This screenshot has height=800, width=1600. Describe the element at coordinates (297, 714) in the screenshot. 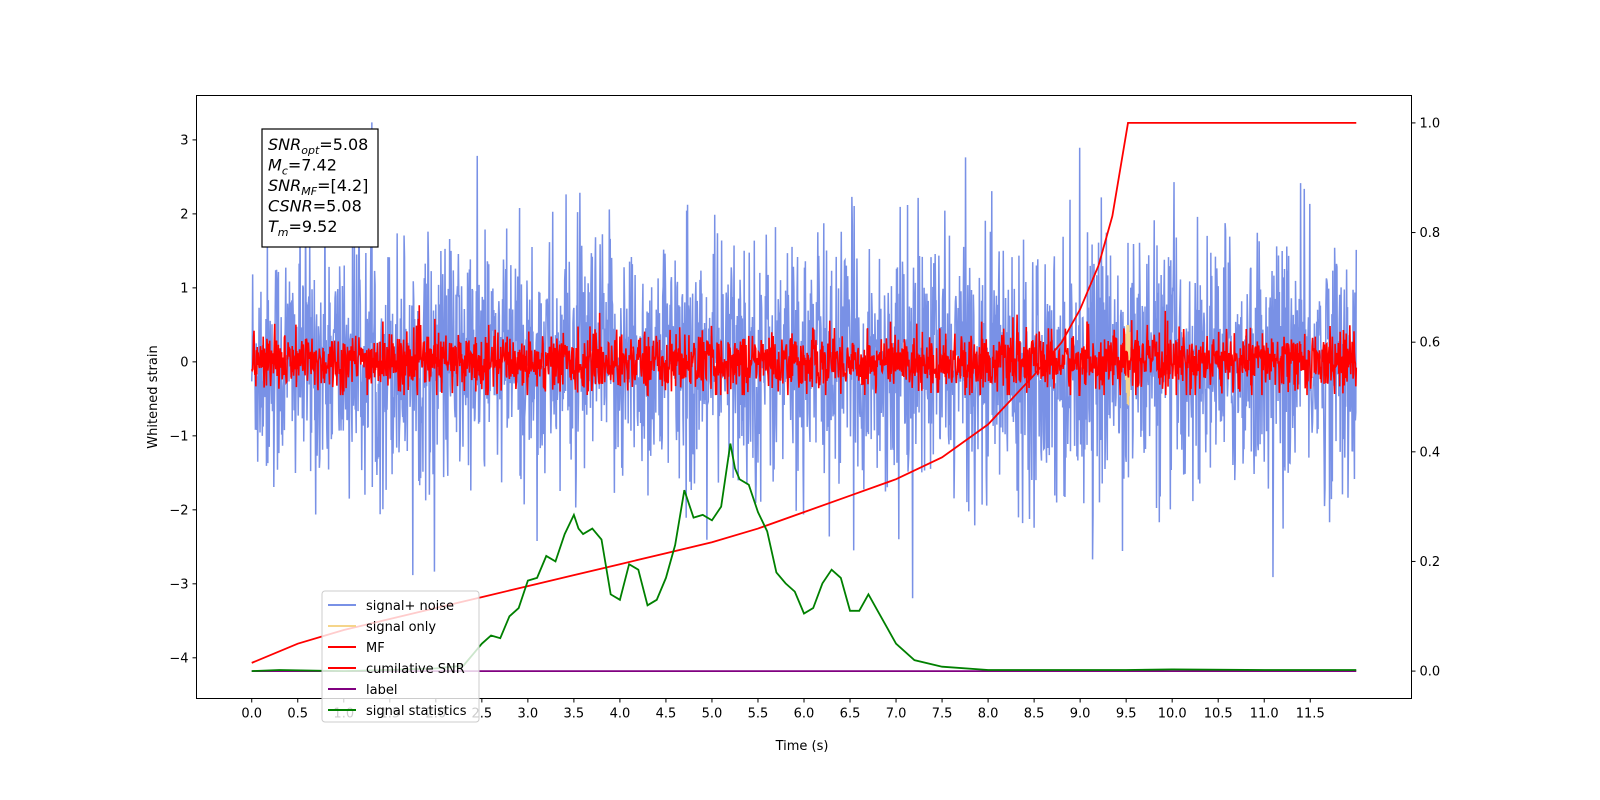

I see `x-tick-label: 0.5` at that location.